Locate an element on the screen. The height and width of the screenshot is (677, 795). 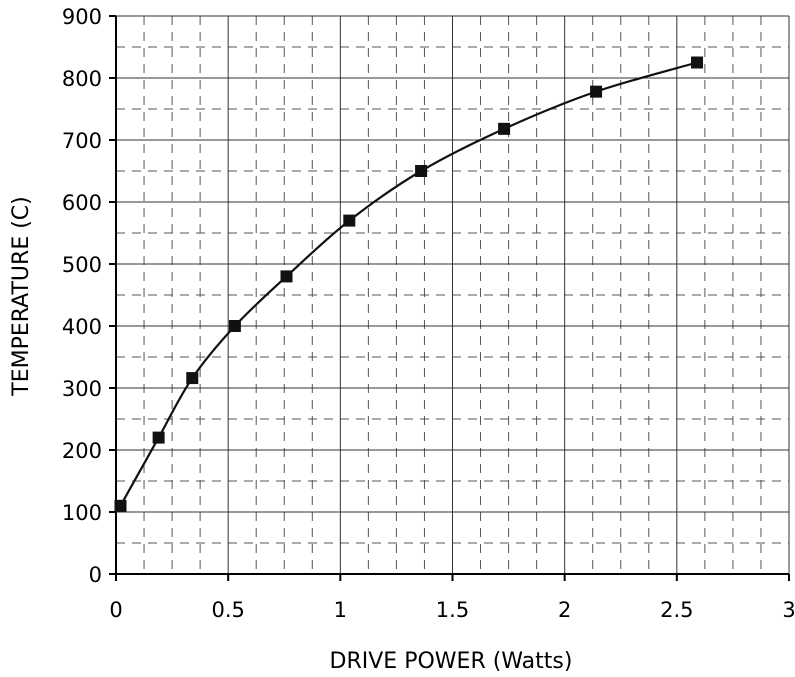
y-axis-title: TEMPERATURE (C) is located at coordinates (21, 296).